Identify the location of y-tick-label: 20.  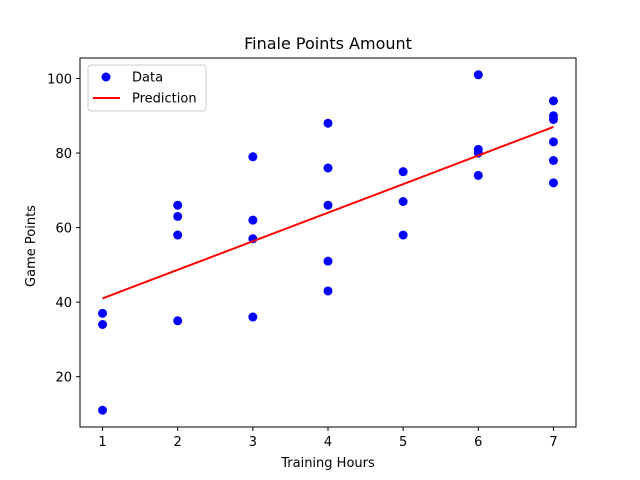
(63, 378).